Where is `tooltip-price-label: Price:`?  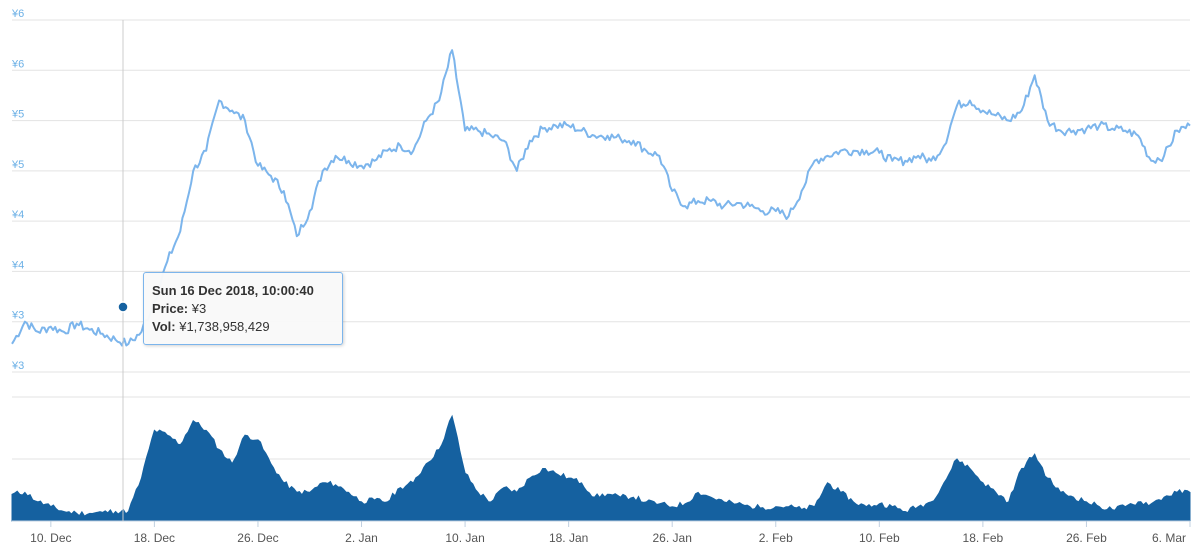 tooltip-price-label: Price: is located at coordinates (170, 308).